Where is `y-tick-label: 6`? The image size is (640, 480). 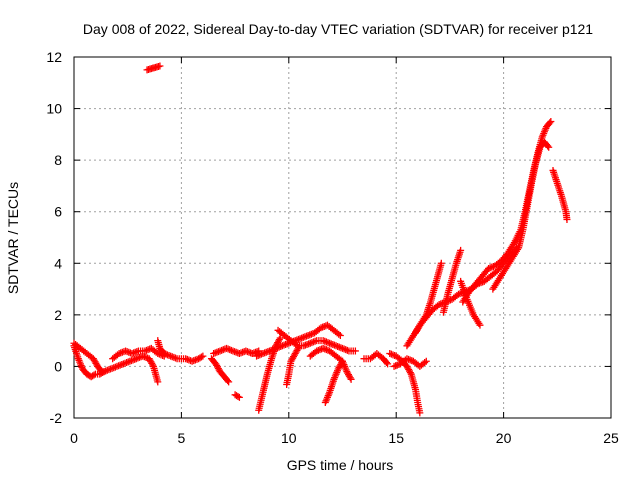
y-tick-label: 6 is located at coordinates (58, 212).